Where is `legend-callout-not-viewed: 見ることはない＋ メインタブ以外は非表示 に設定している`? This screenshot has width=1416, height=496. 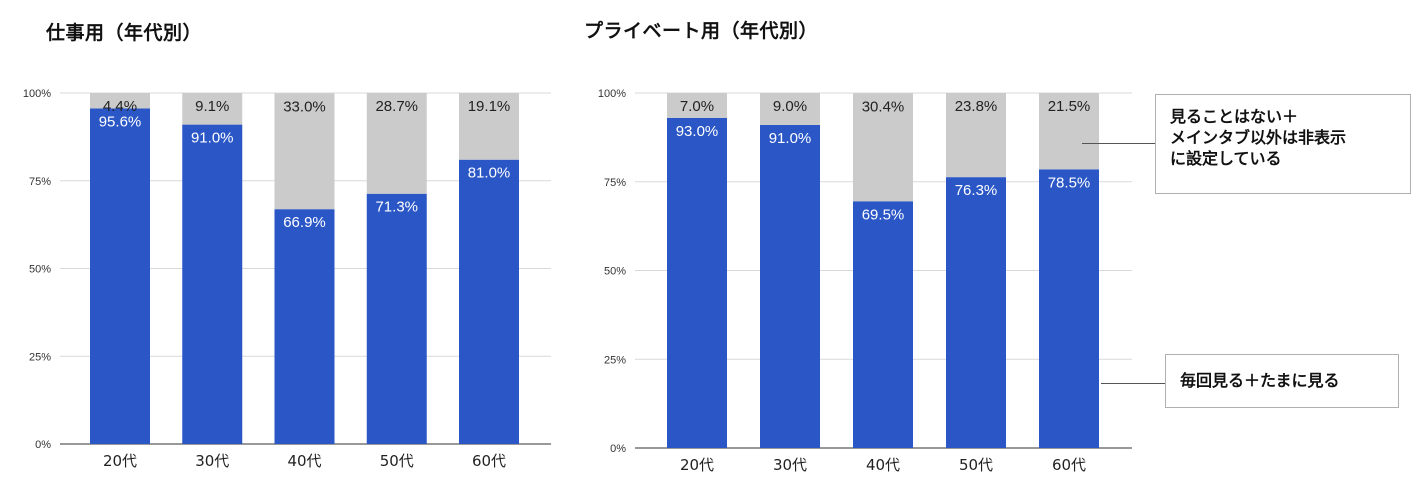
legend-callout-not-viewed: 見ることはない＋ メインタブ以外は非表示 に設定している is located at coordinates (1283, 144).